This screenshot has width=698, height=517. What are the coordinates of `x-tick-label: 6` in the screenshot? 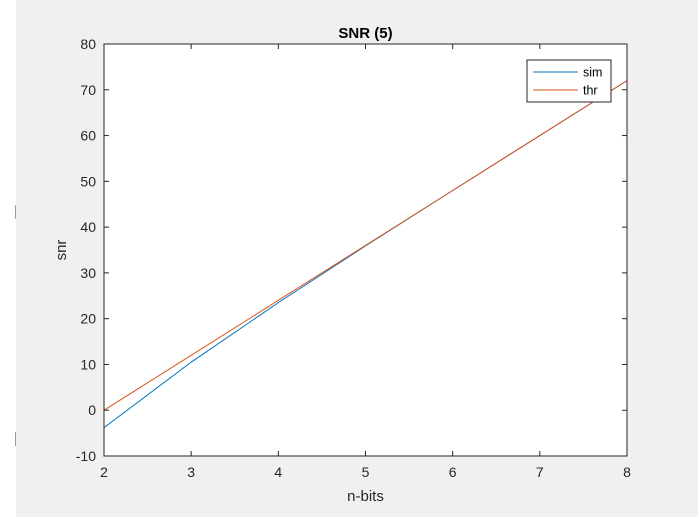 It's located at (453, 472).